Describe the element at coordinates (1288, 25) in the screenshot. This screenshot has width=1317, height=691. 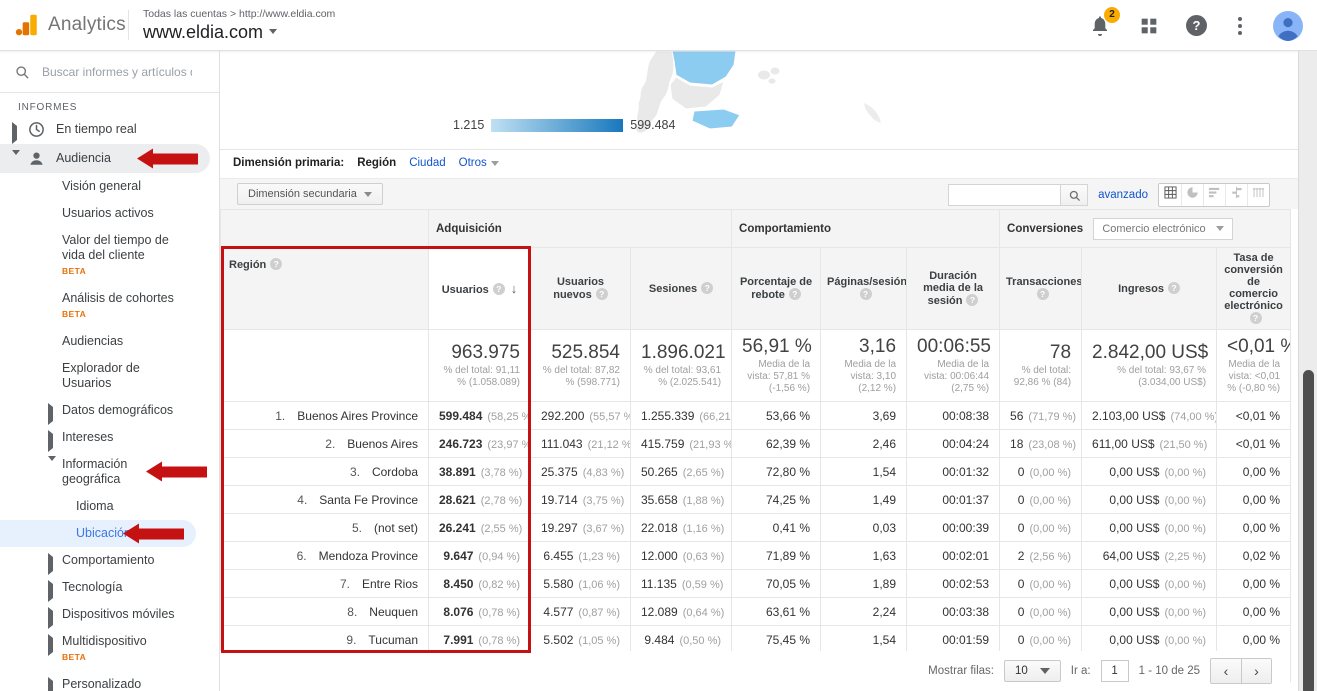
I see `user-avatar` at that location.